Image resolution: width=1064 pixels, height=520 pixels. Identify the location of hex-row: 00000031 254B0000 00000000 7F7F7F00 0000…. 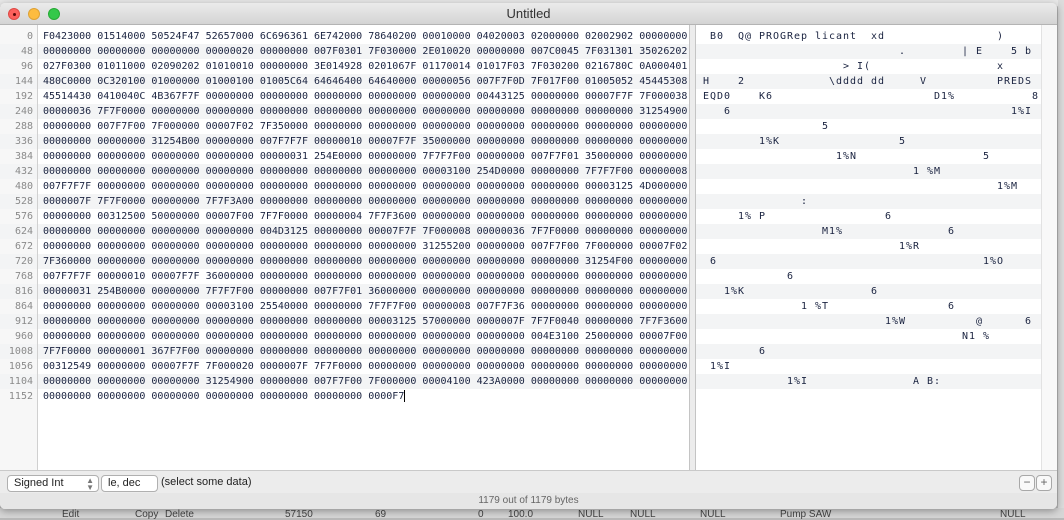
(363, 291).